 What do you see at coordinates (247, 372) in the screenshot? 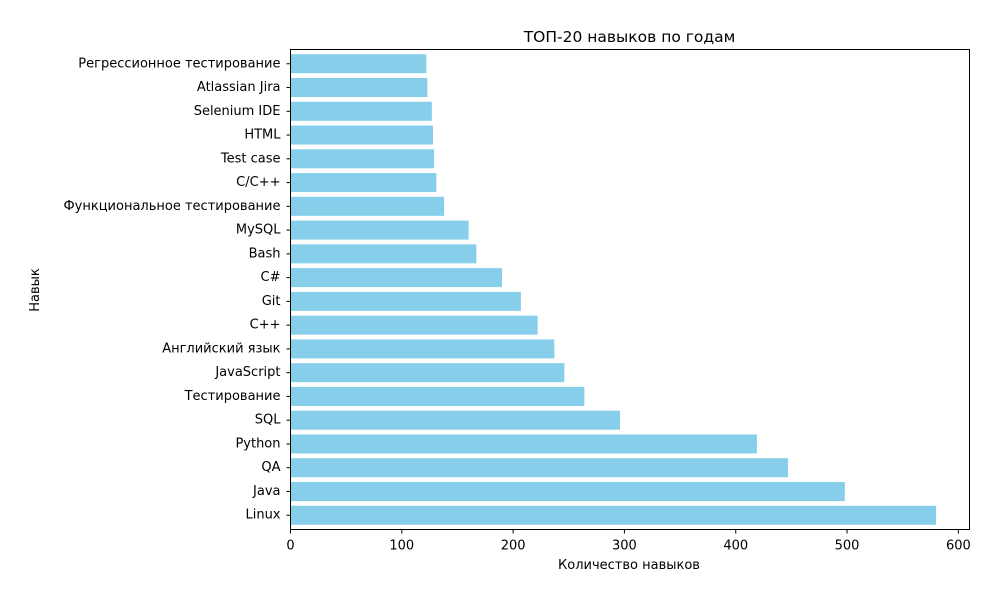
I see `y-tick-label: JavaScript` at bounding box center [247, 372].